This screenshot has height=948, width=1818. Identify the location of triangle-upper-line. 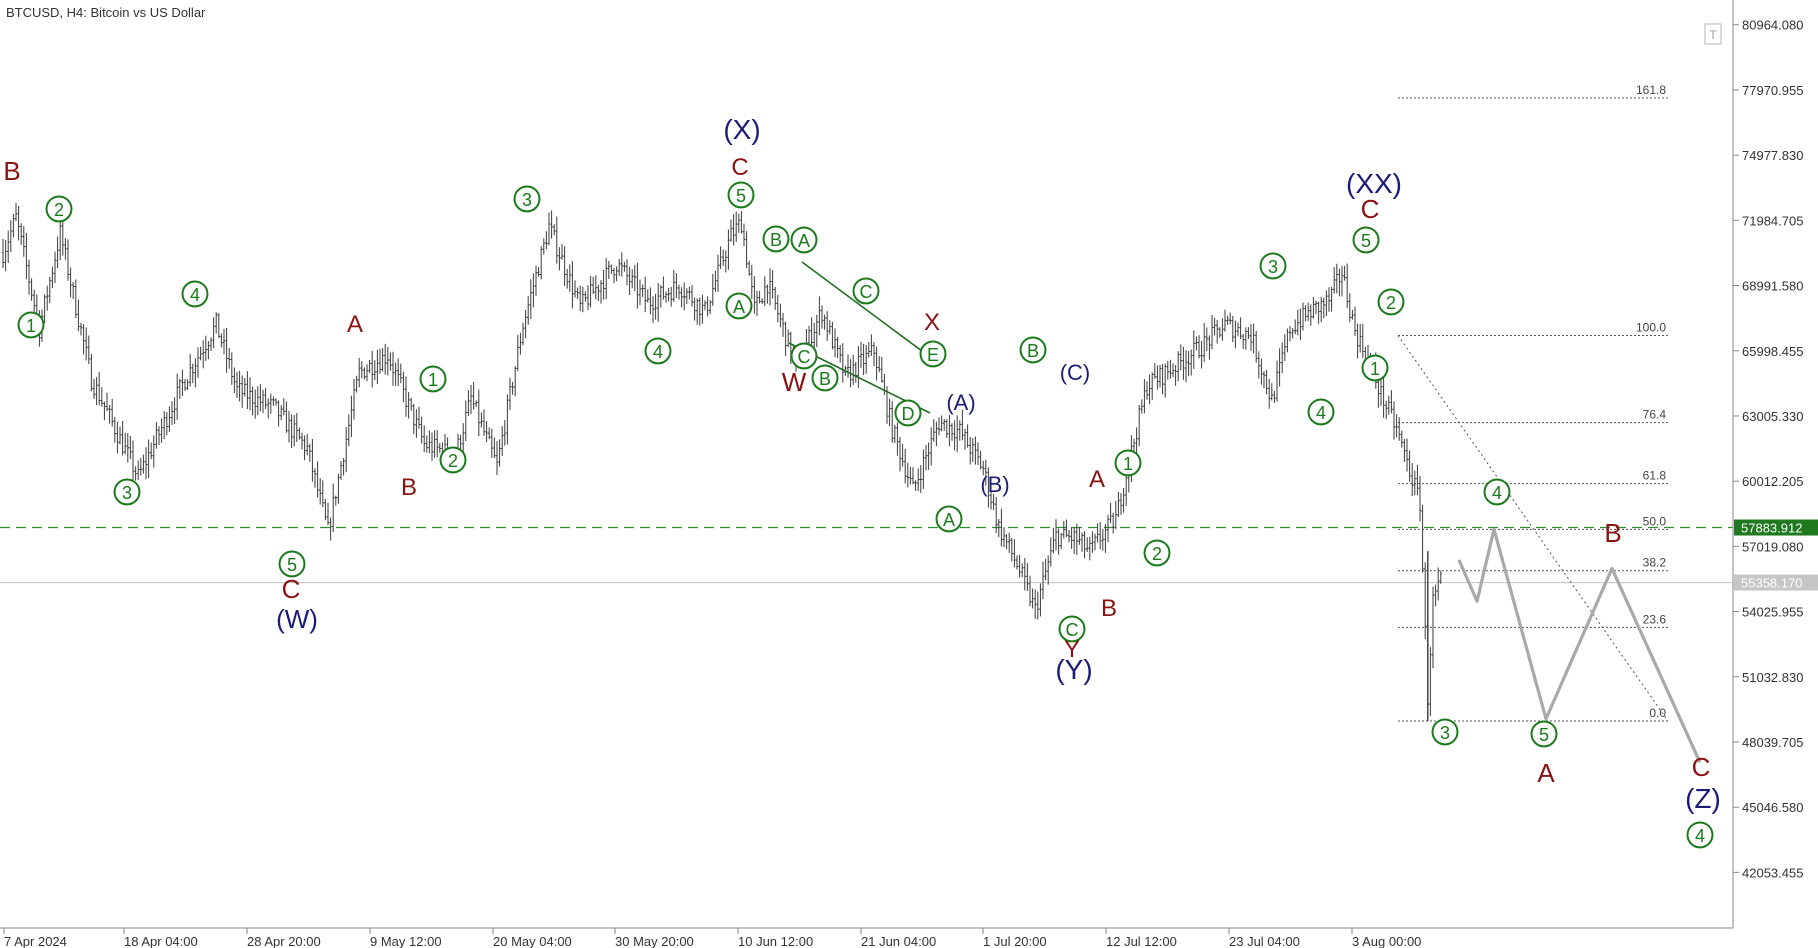
(866, 309).